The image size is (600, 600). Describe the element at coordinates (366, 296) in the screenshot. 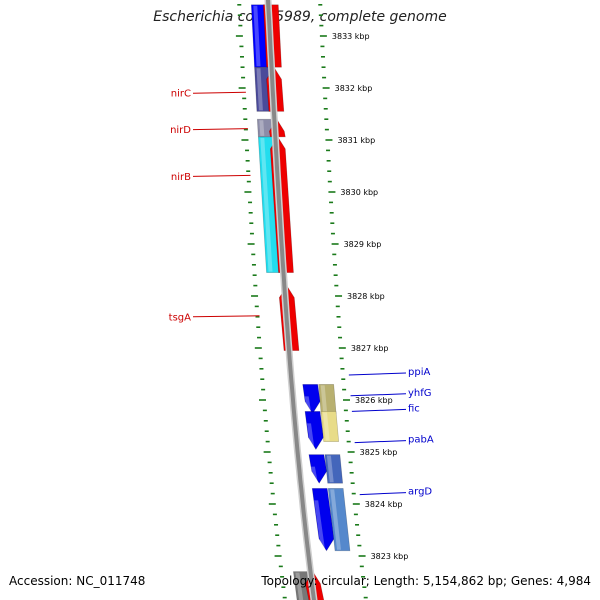

I see `ruler-label: 3828 kbp` at that location.